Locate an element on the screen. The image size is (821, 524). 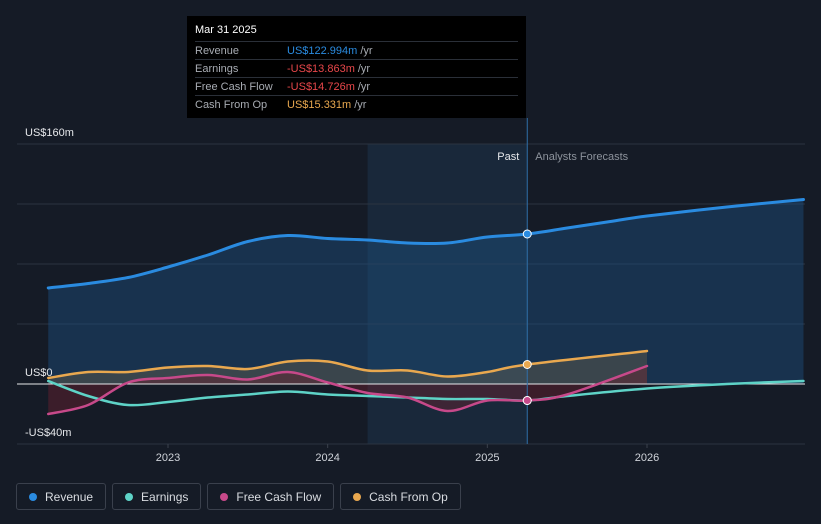
free-cash-flow-dot-icon is located at coordinates (224, 496).